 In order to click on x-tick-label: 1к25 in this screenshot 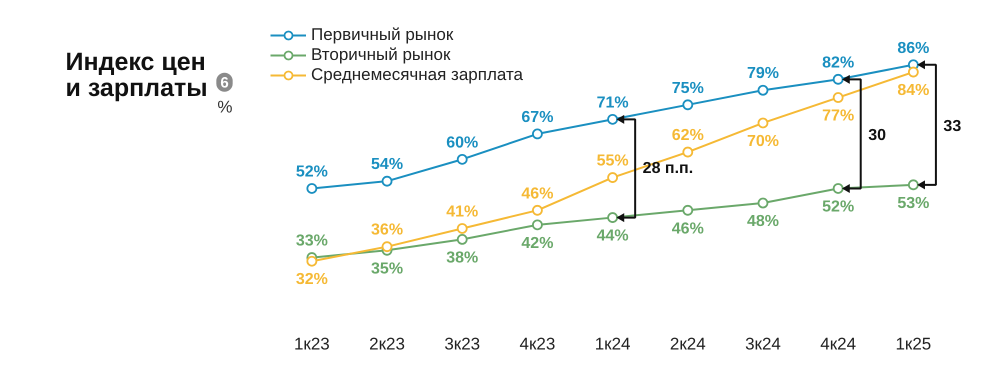, I will do `click(913, 344)`.